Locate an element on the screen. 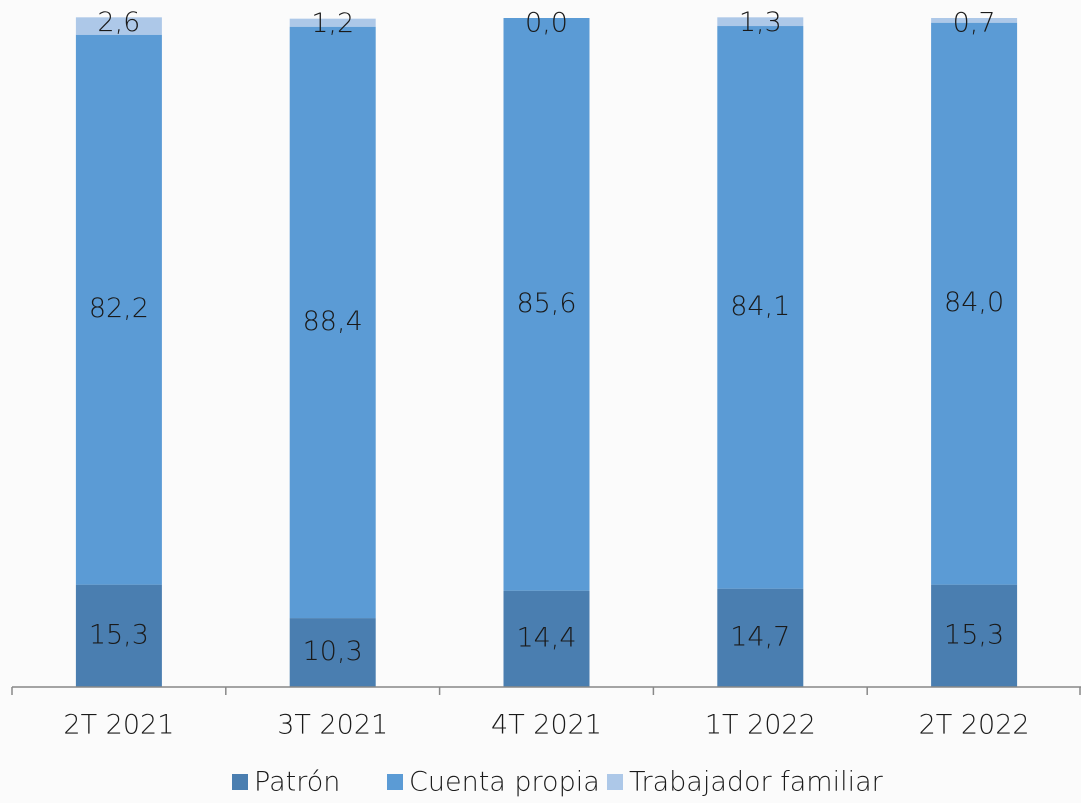 The image size is (1081, 803). data-label: 84,0 is located at coordinates (974, 302).